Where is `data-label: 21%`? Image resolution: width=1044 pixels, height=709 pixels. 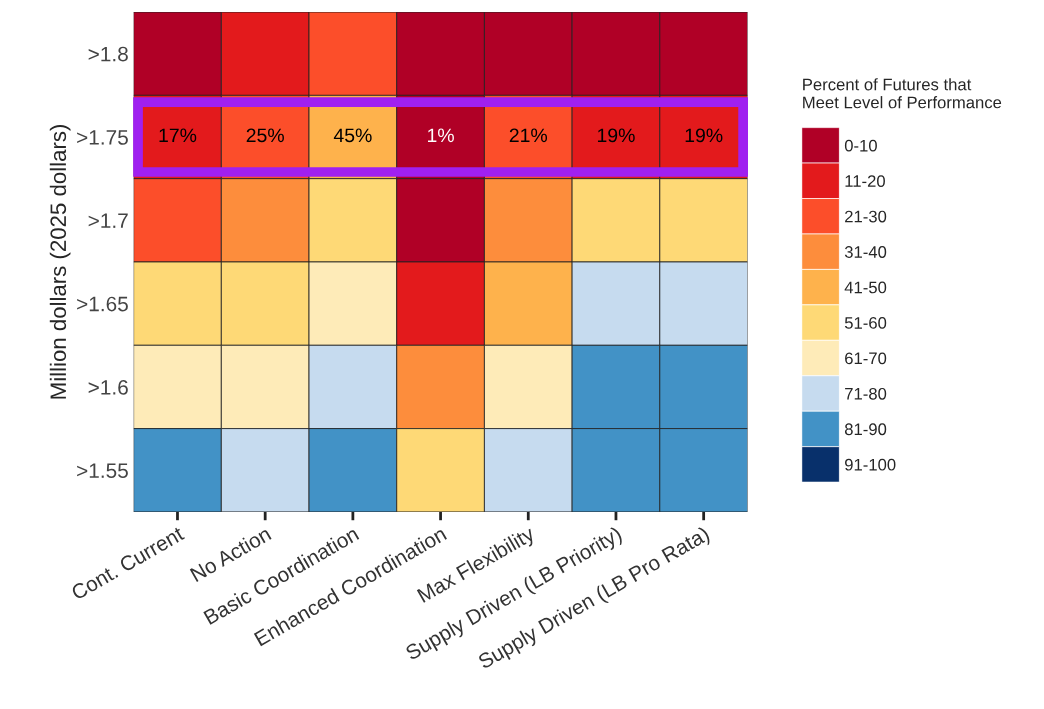 data-label: 21% is located at coordinates (528, 135).